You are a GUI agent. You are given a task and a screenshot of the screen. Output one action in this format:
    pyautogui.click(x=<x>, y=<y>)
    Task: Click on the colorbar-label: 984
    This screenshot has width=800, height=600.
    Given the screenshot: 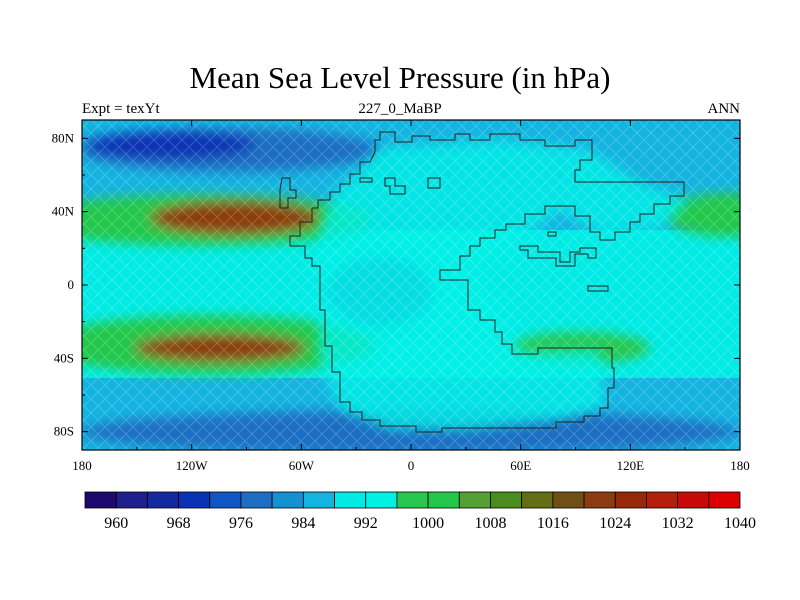 What is the action you would take?
    pyautogui.click(x=303, y=523)
    